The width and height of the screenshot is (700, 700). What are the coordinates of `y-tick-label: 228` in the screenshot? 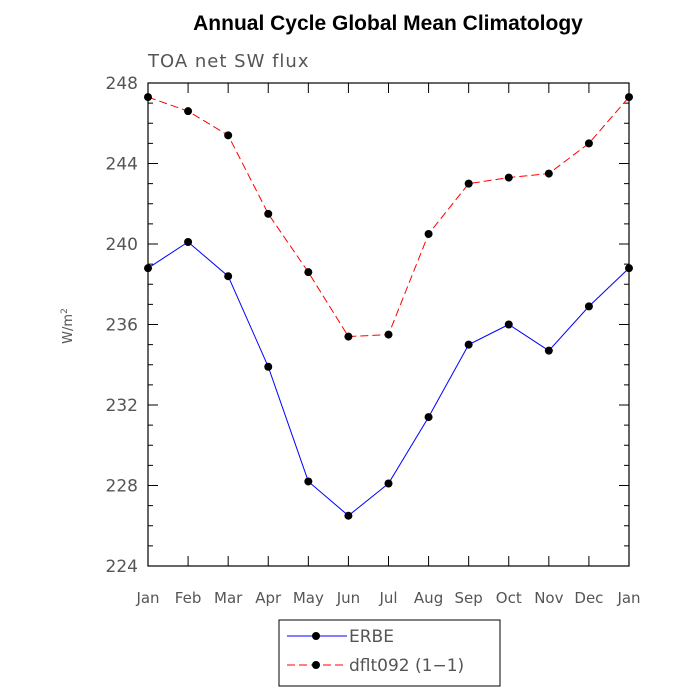 It's located at (122, 487).